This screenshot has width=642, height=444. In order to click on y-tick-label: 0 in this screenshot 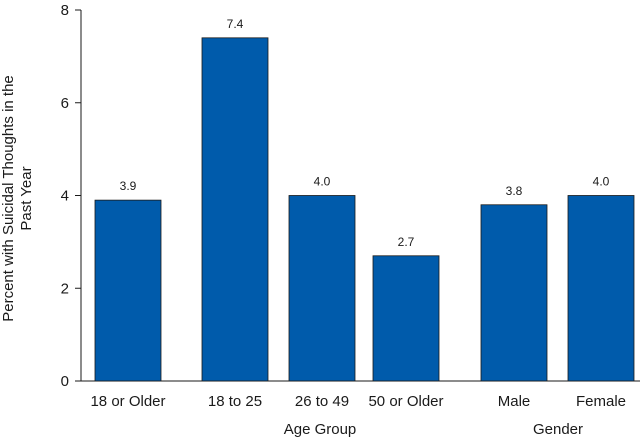, I will do `click(65, 381)`.